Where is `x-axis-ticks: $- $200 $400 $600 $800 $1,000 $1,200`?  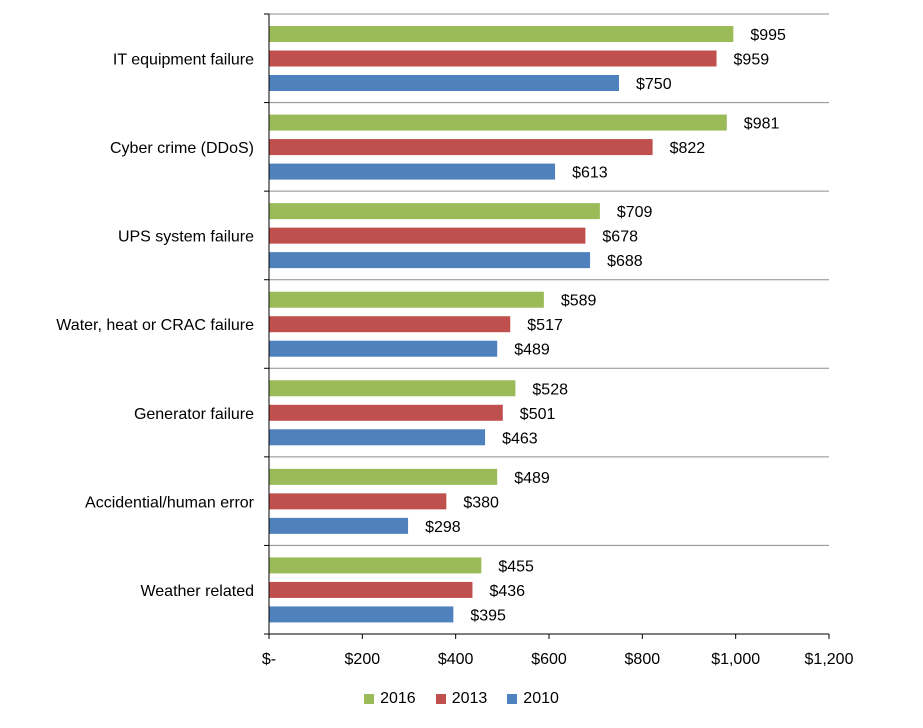
x-axis-ticks: $- $200 $400 $600 $800 $1,000 $1,200 is located at coordinates (558, 651).